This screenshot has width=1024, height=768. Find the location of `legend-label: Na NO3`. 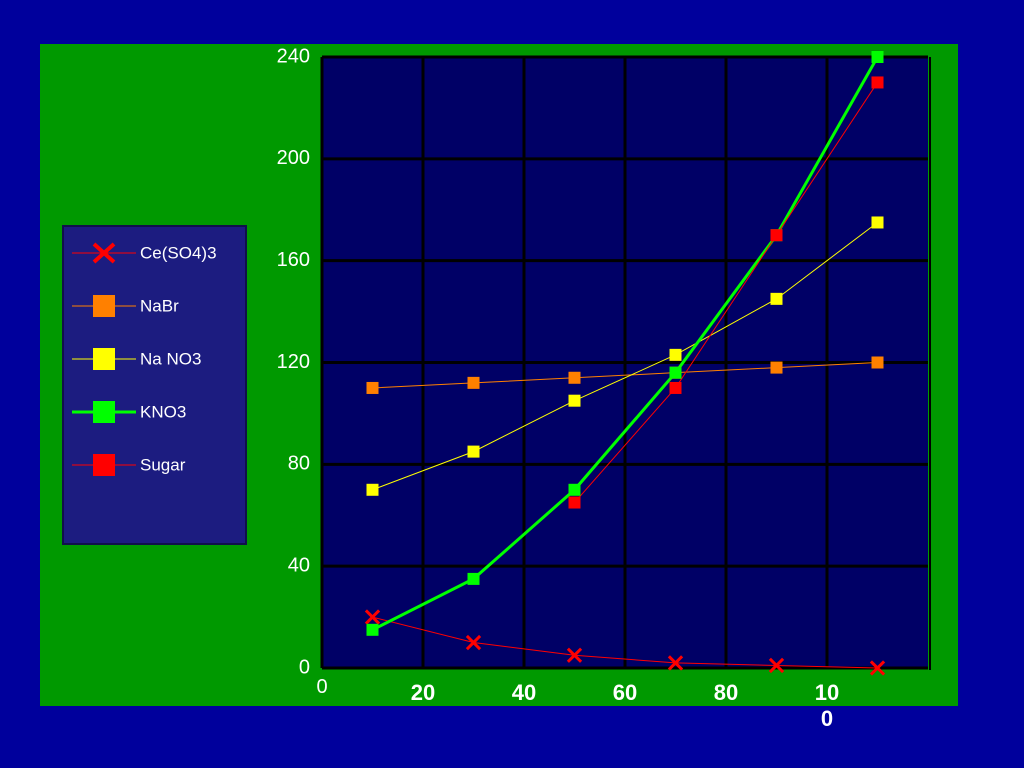

legend-label: Na NO3 is located at coordinates (170, 358).